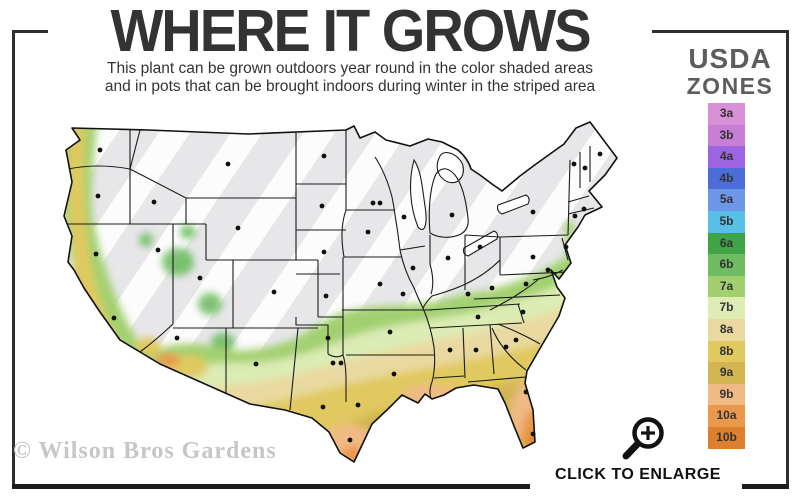 The image size is (800, 500). I want to click on frame-bottom-right, so click(765, 486).